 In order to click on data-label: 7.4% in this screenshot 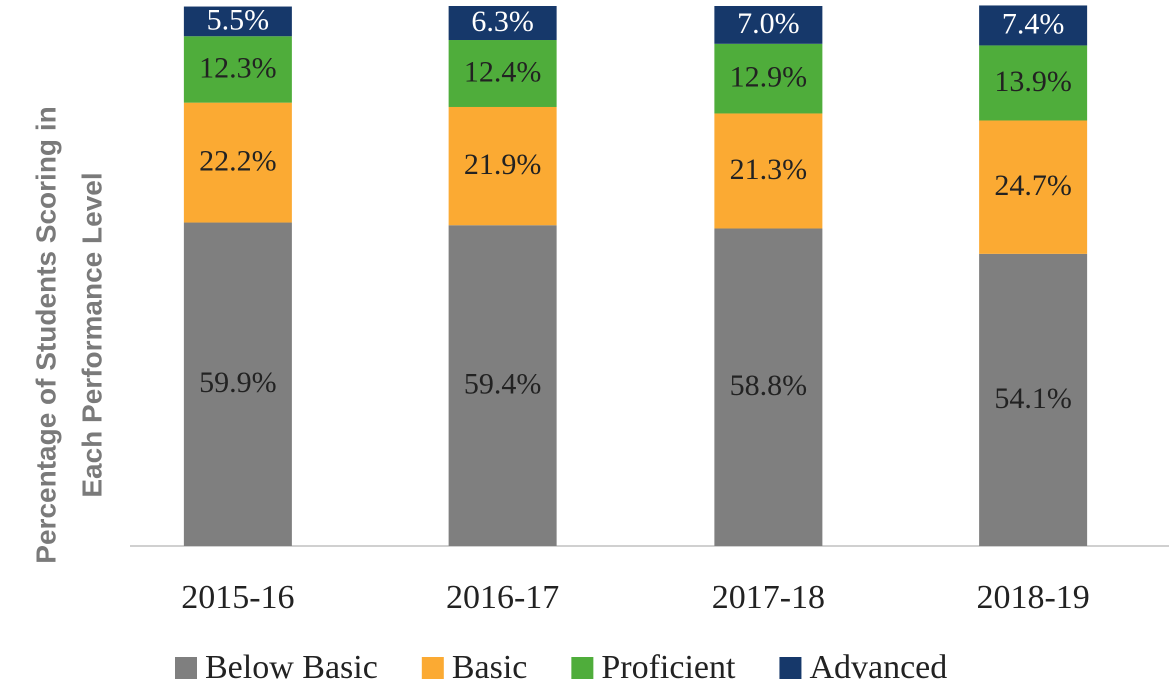, I will do `click(1033, 23)`.